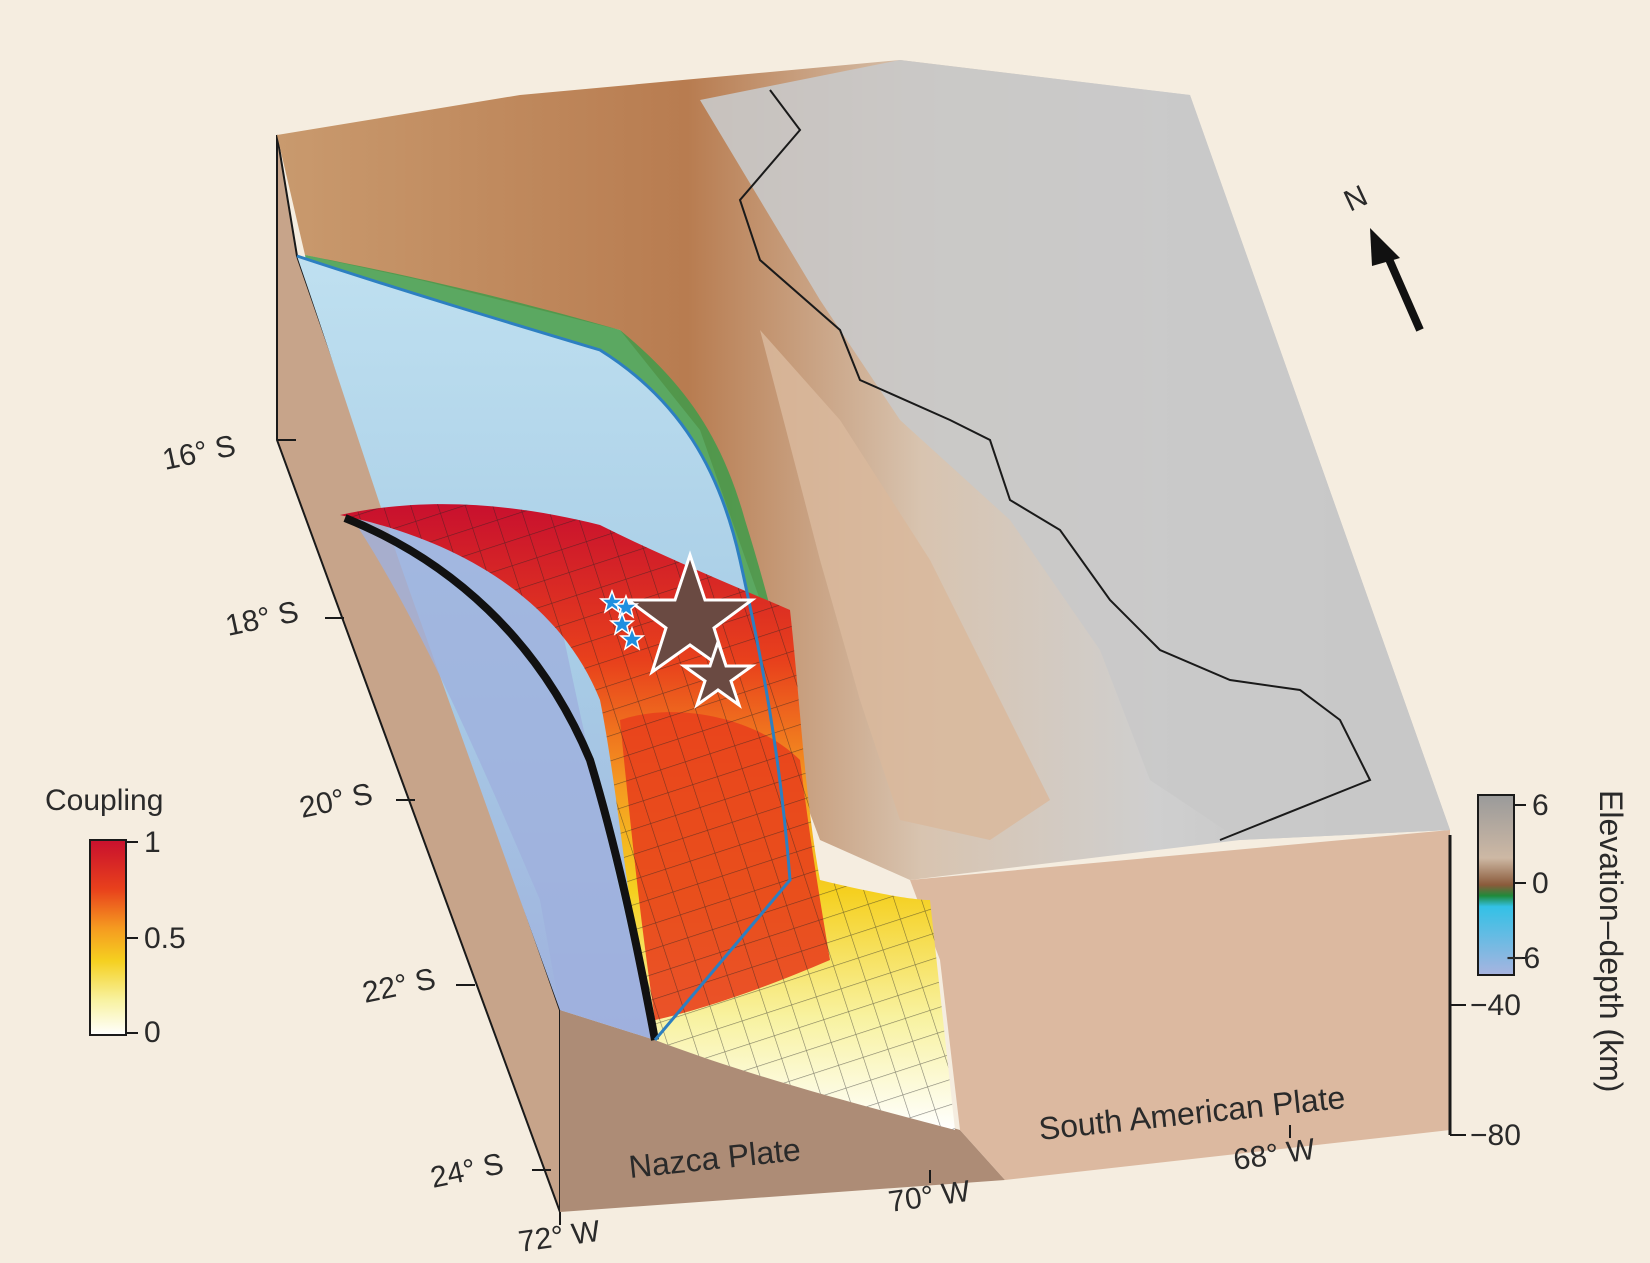  What do you see at coordinates (199, 453) in the screenshot?
I see `lat-tick-16: 16° S` at bounding box center [199, 453].